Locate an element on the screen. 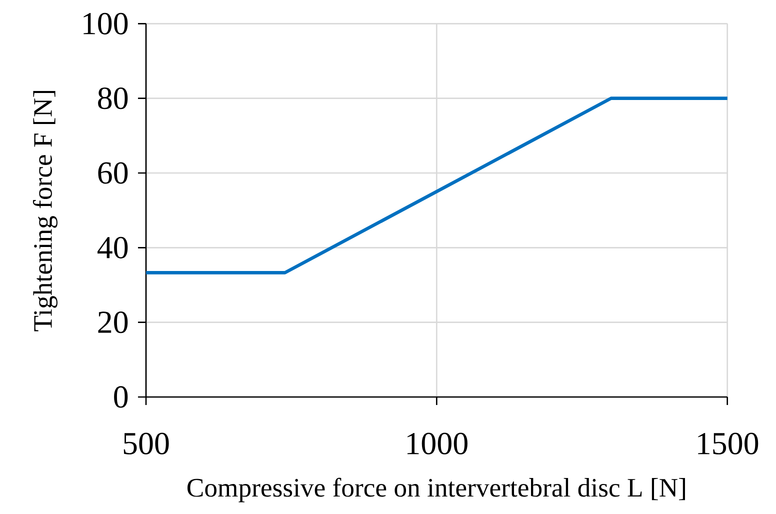  y-axis-title: Tightening force F [N] is located at coordinates (45, 211).